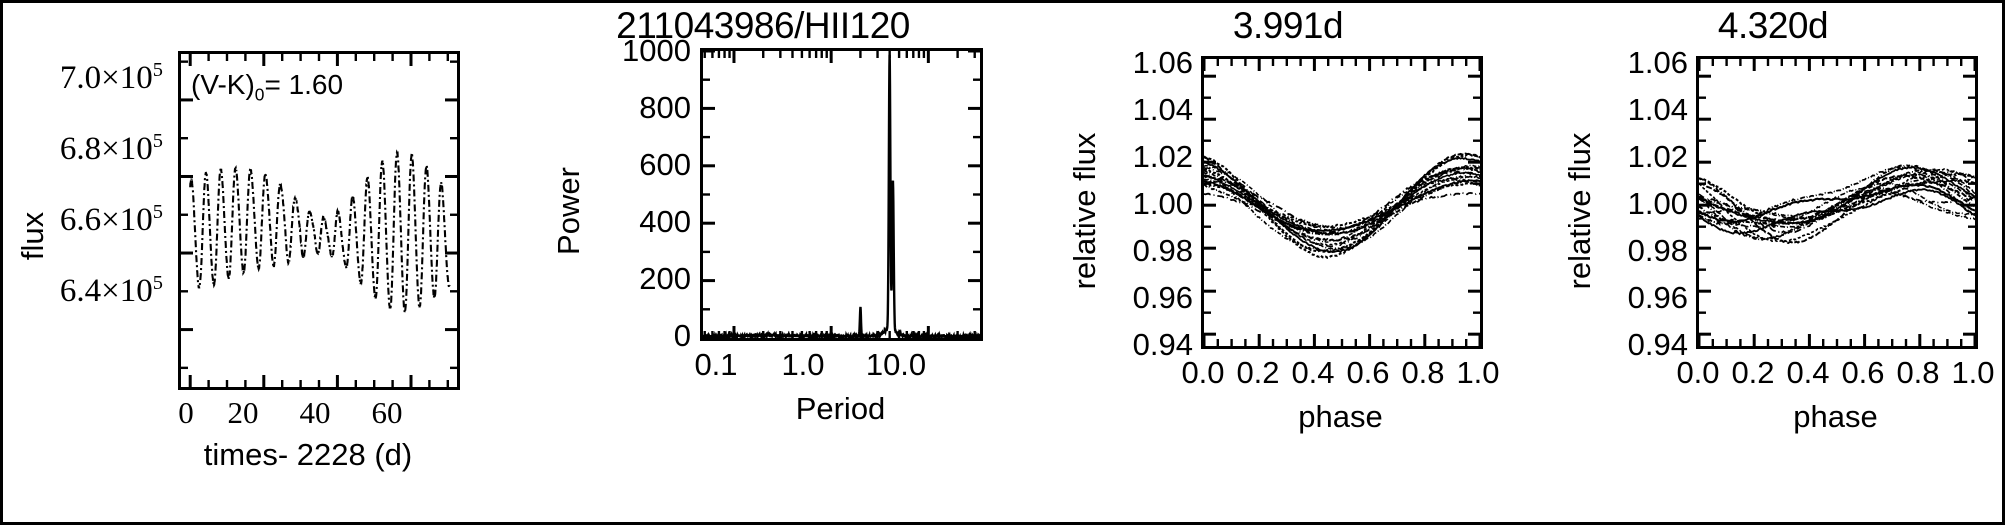 The image size is (2005, 528). I want to click on panel2-axes, so click(841, 194).